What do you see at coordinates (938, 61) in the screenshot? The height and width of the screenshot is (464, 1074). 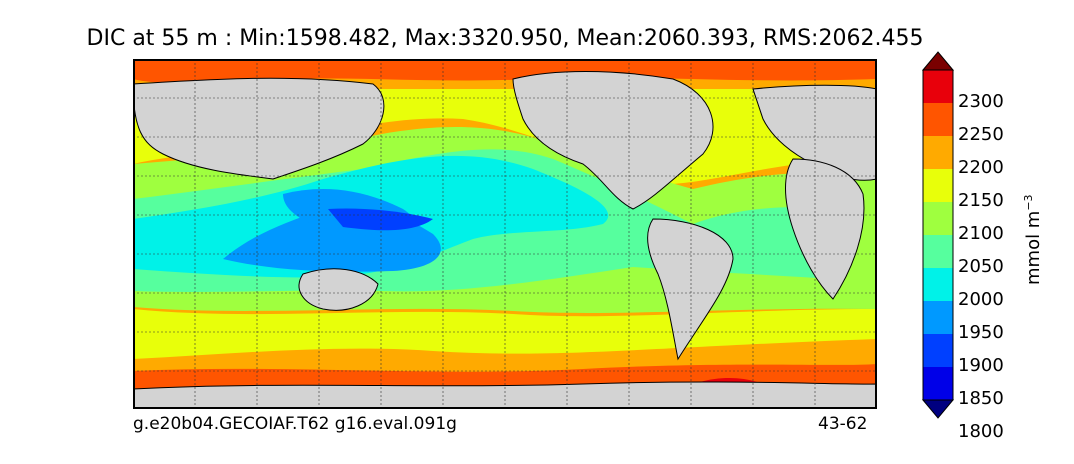 I see `colorbar-extend-top` at bounding box center [938, 61].